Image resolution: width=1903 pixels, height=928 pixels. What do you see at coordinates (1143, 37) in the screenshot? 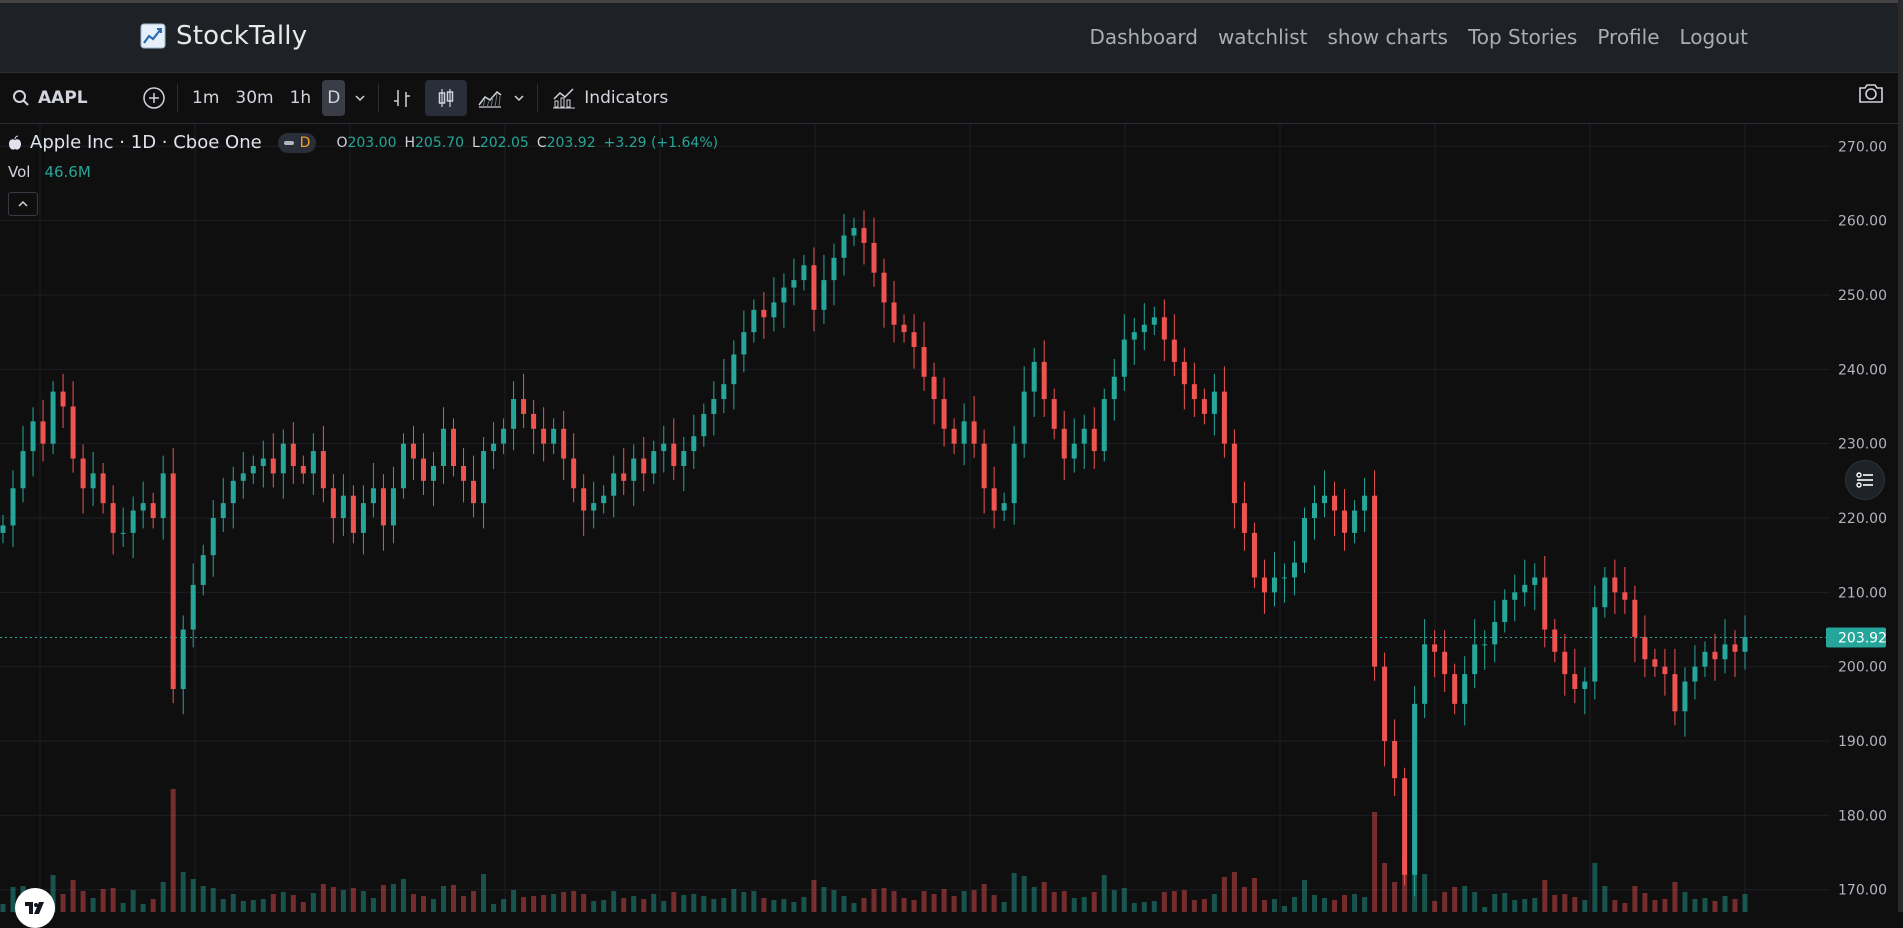
I see `nav-dashboard: Dashboard` at bounding box center [1143, 37].